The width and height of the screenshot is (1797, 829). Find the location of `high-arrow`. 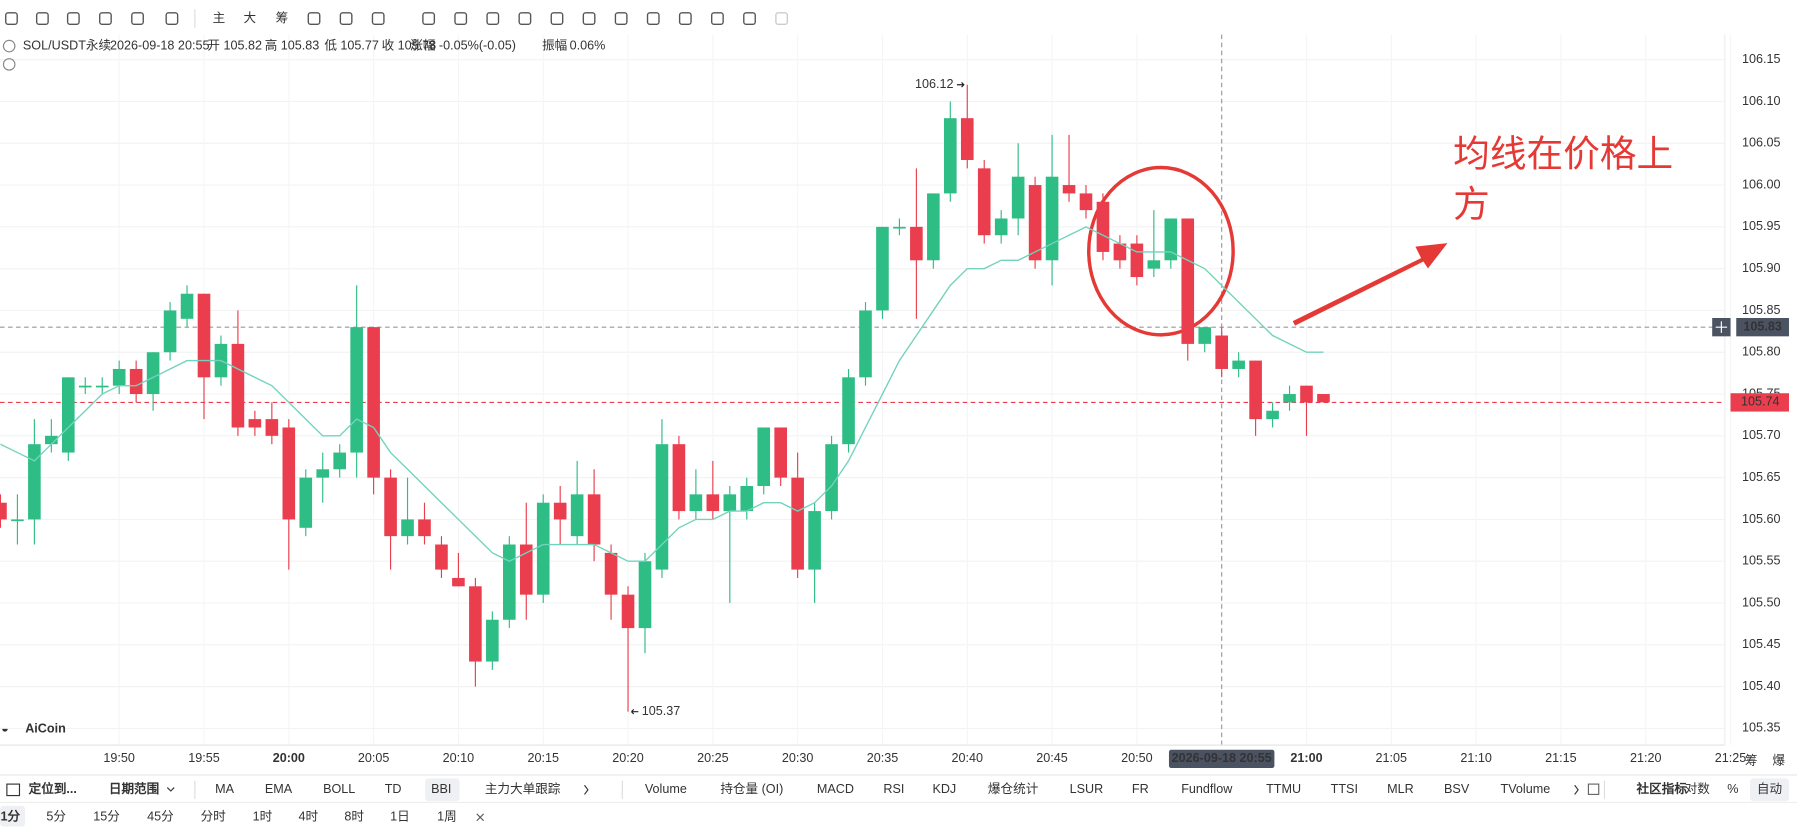

high-arrow is located at coordinates (960, 85).